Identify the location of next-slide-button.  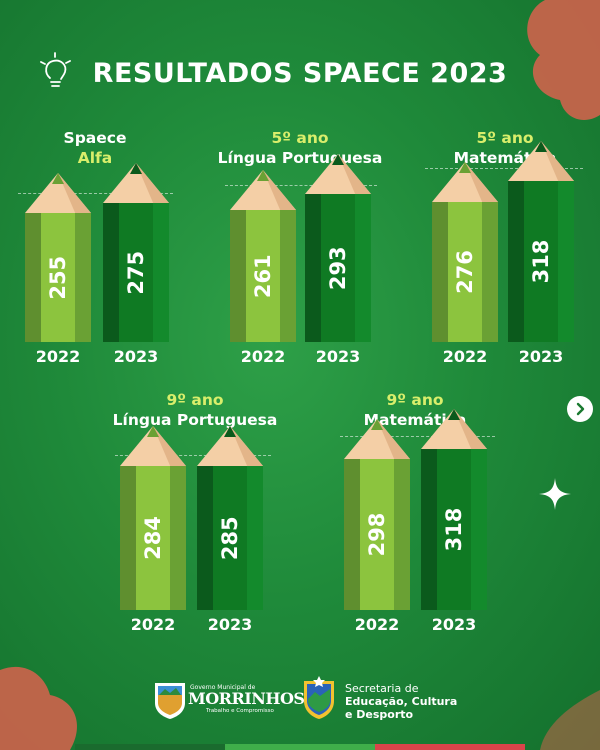
(580, 409).